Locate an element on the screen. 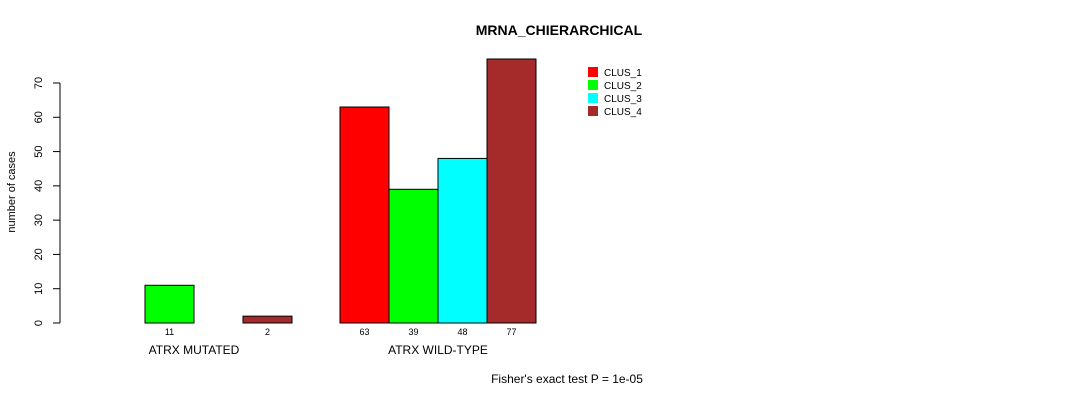 This screenshot has height=400, width=1090. y-tick-label: 20 is located at coordinates (39, 254).